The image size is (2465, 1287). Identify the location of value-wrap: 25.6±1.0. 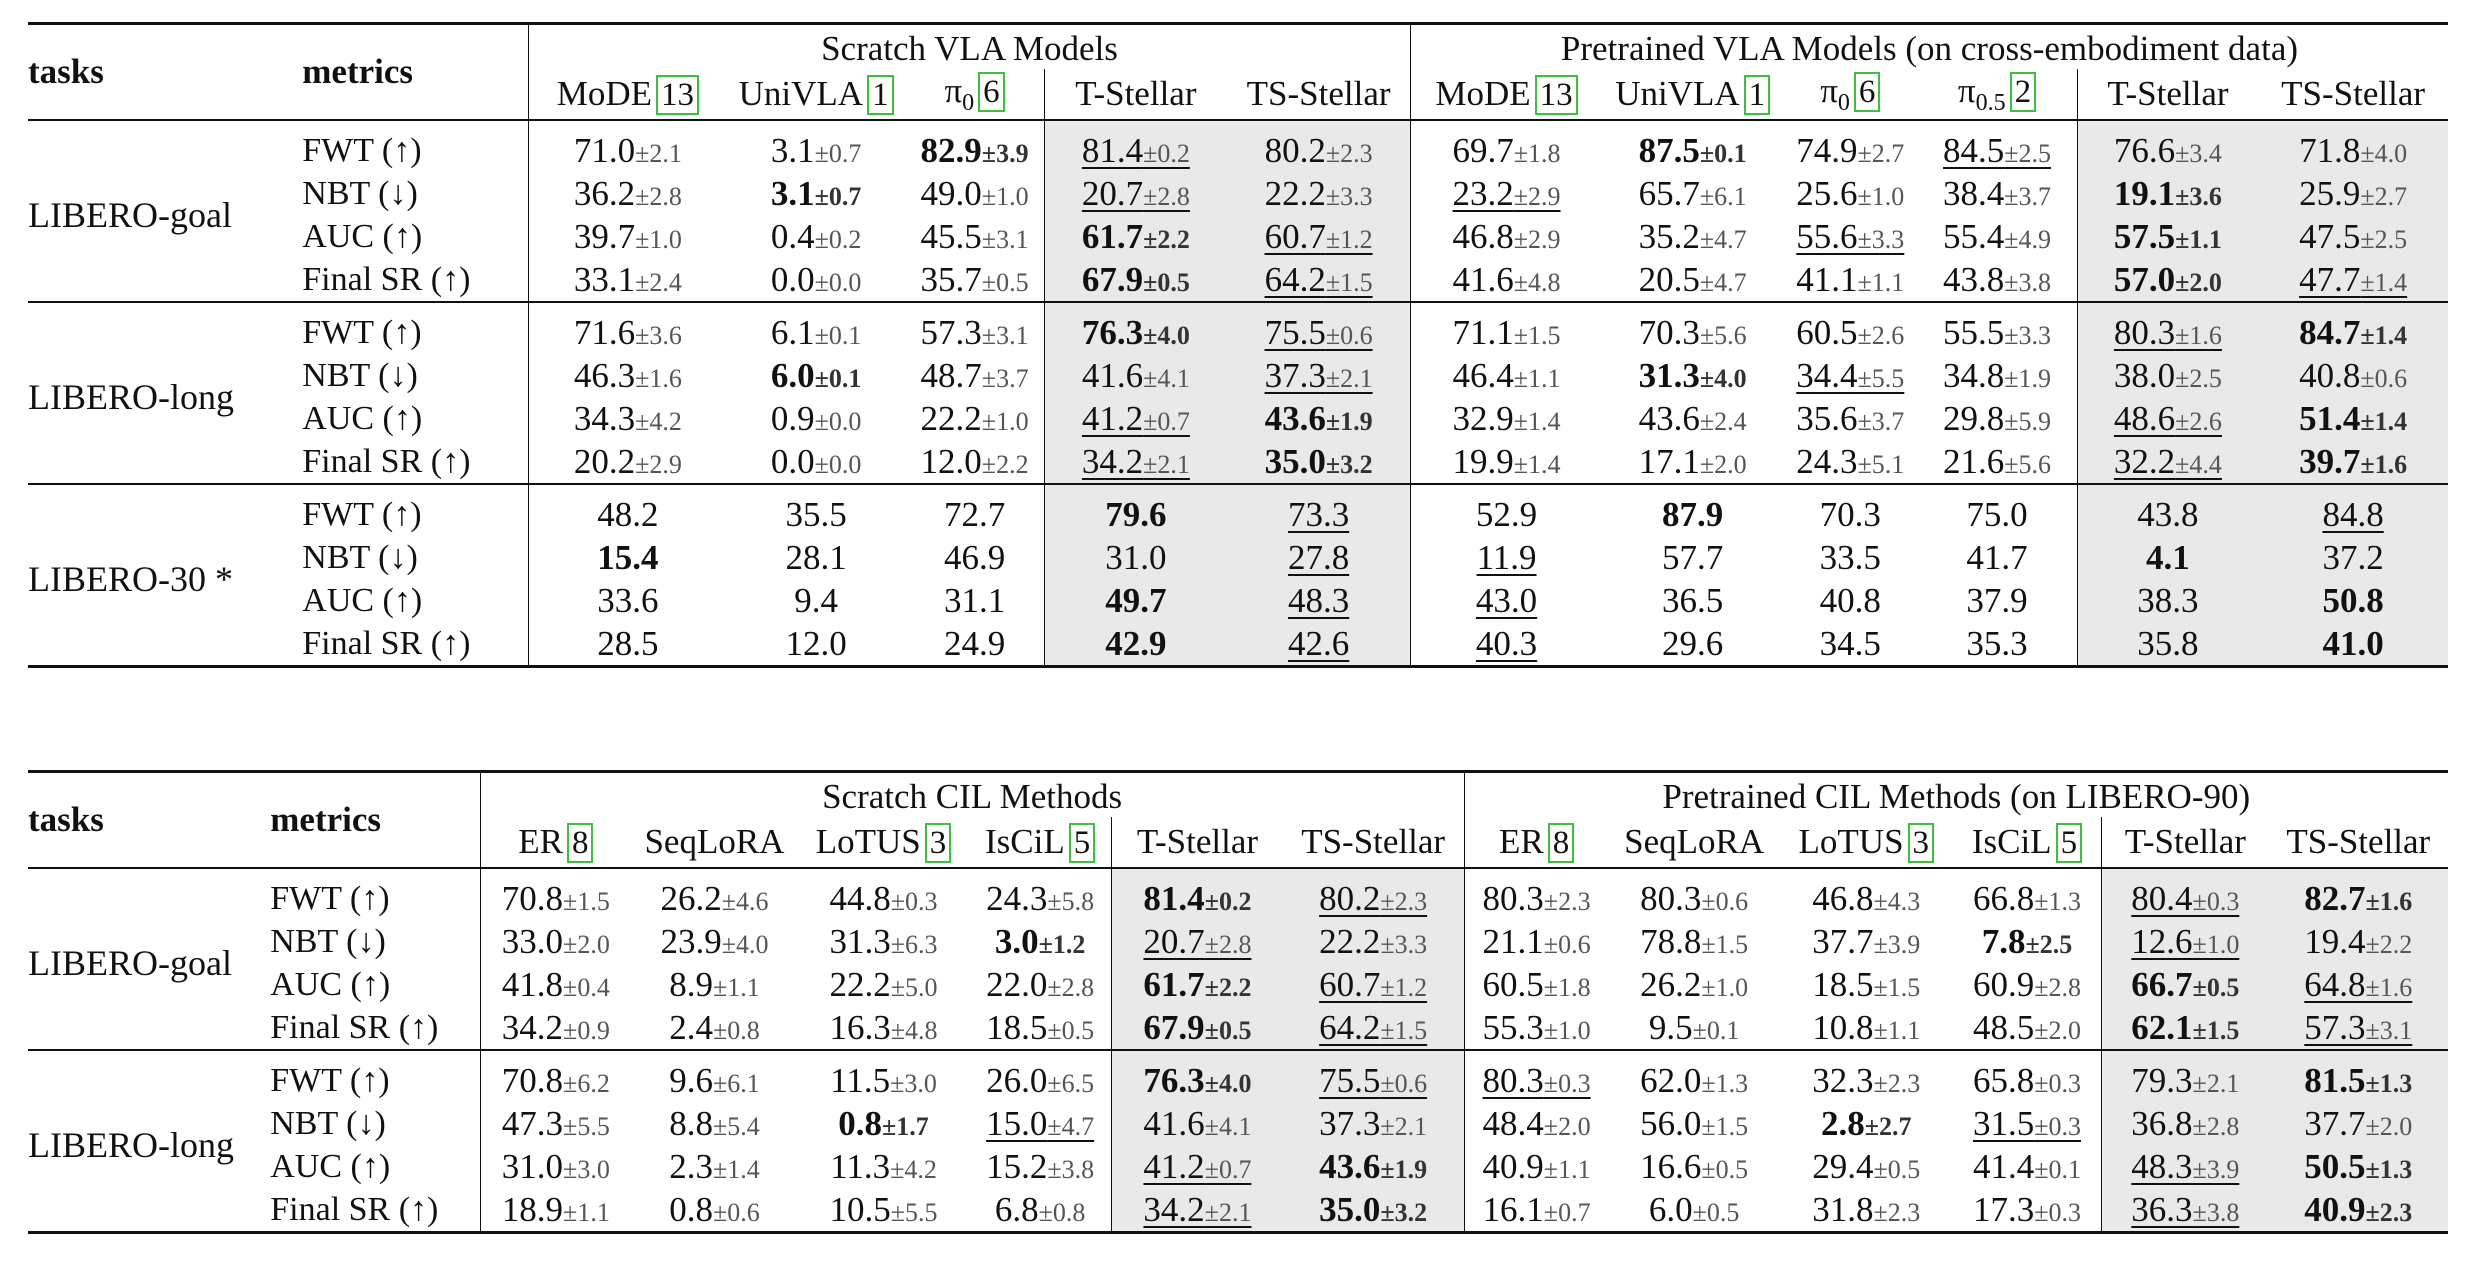
(1850, 193).